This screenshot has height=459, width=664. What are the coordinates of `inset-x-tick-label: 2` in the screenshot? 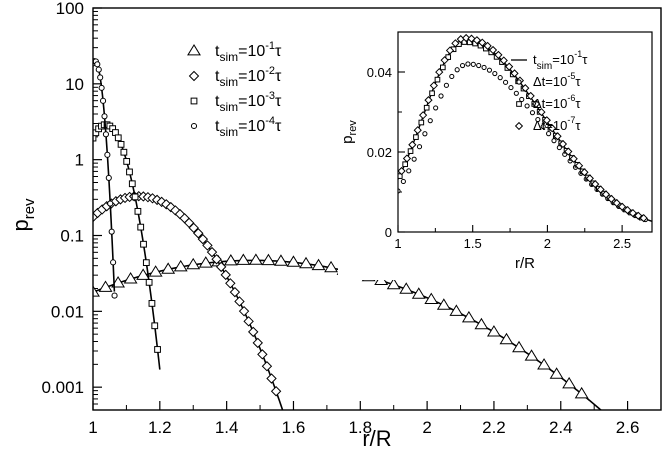 It's located at (547, 243).